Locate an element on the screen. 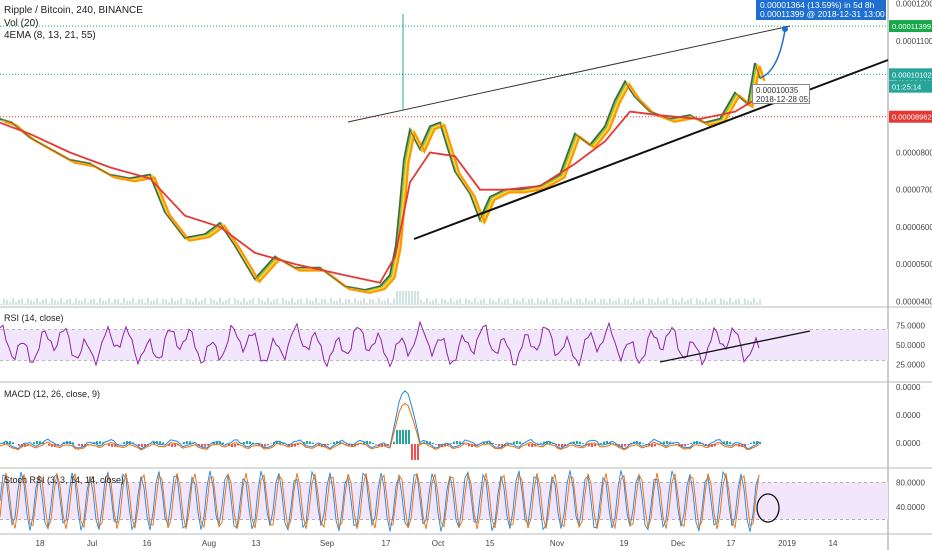 The height and width of the screenshot is (550, 932). forecast-point is located at coordinates (785, 29).